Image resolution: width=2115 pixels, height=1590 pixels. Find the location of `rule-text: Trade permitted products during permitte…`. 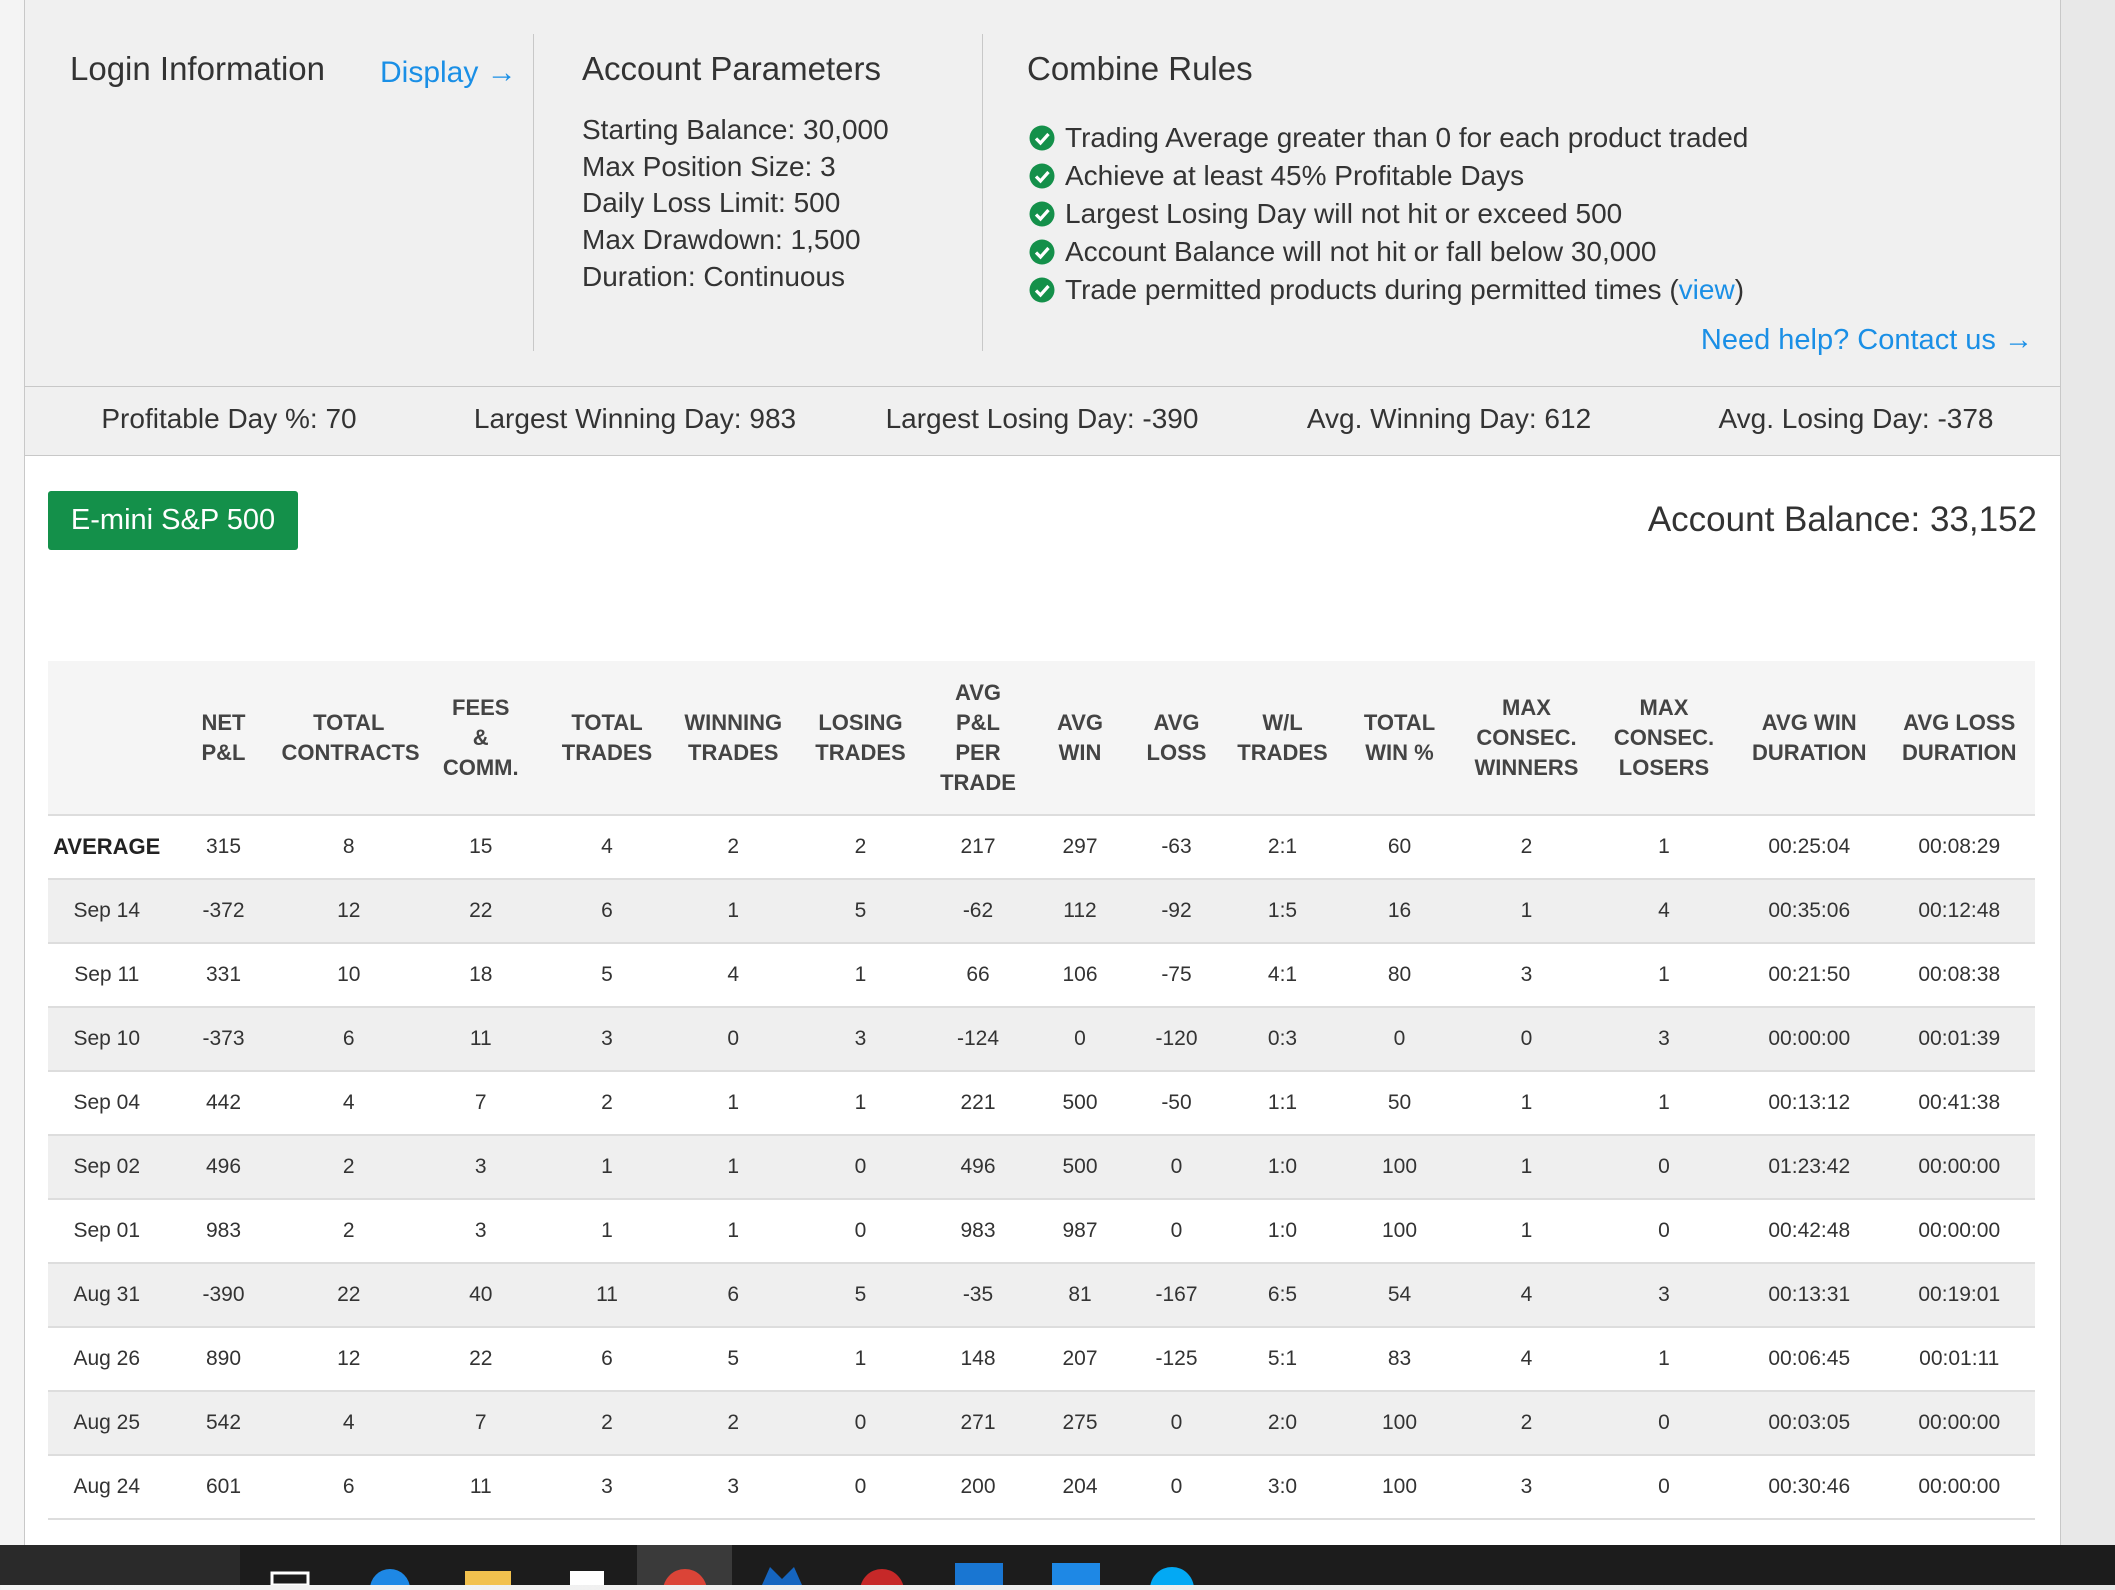

rule-text: Trade permitted products during permitte… is located at coordinates (1372, 289).